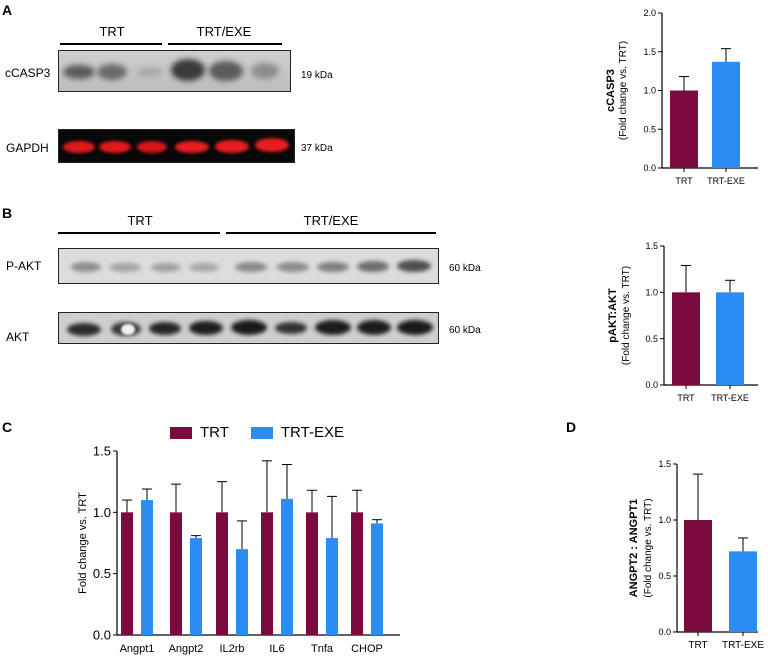 The height and width of the screenshot is (663, 768). Describe the element at coordinates (102, 512) in the screenshot. I see `y-tick-label-C: 1.0` at that location.